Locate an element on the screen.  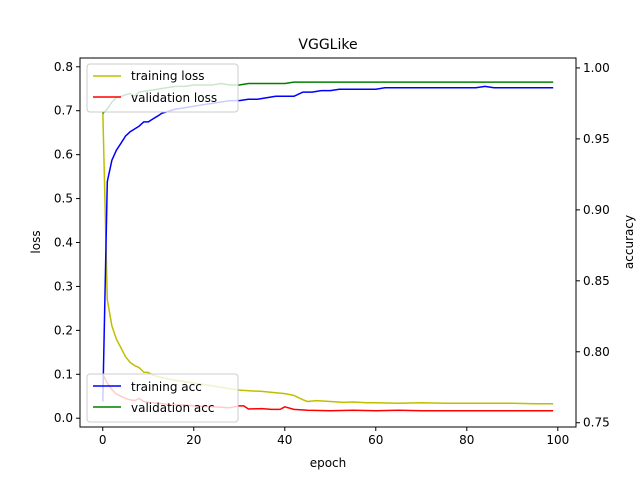
y-left-tick-label: 0.6 is located at coordinates (63, 155).